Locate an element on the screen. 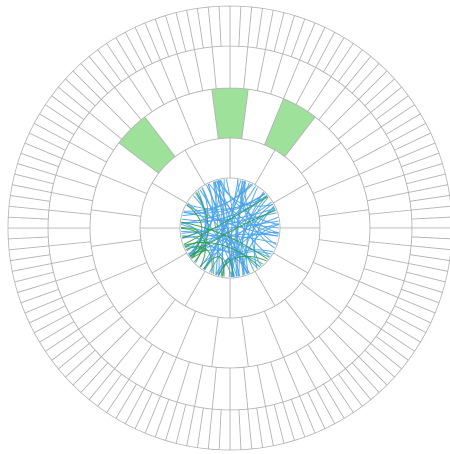  link-layer is located at coordinates (230, 228).